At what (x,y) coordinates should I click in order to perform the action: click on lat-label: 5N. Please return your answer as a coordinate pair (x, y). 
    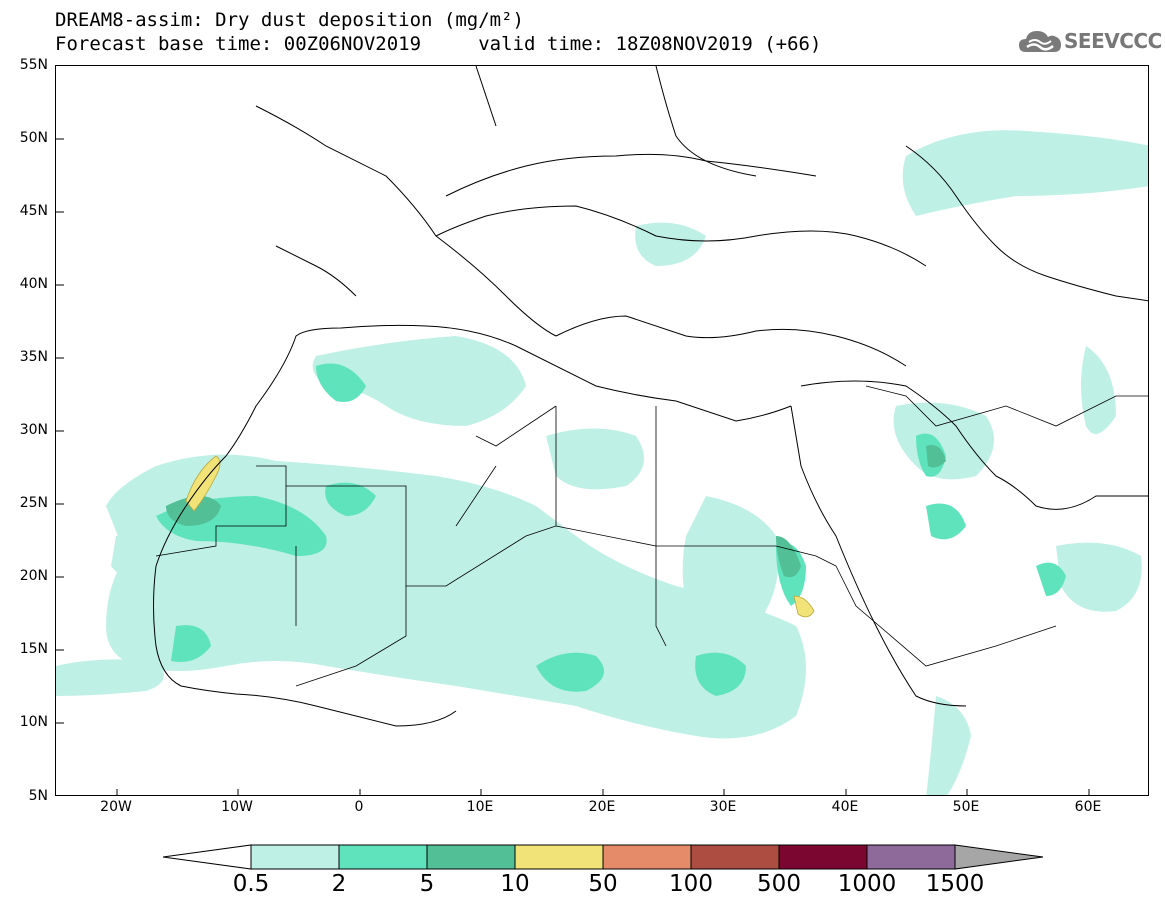
    Looking at the image, I should click on (38, 796).